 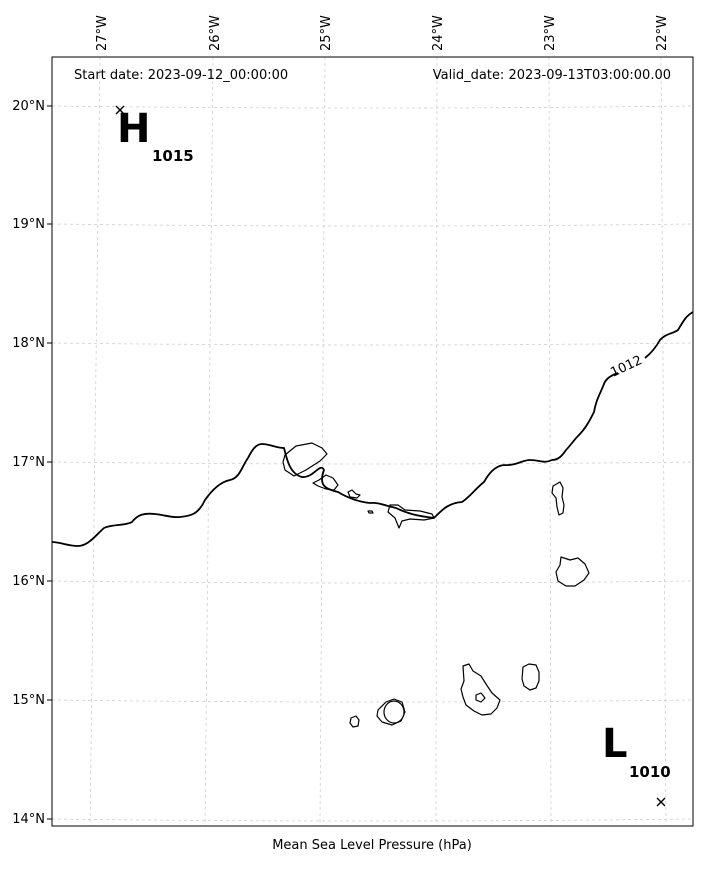 What do you see at coordinates (394, 712) in the screenshot?
I see `island-fogo-crater` at bounding box center [394, 712].